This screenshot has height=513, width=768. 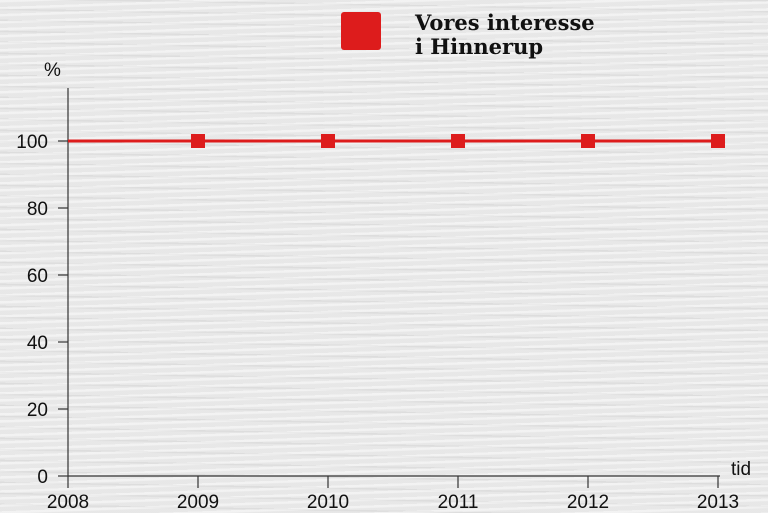 What do you see at coordinates (37, 209) in the screenshot?
I see `y-tick-label: 80` at bounding box center [37, 209].